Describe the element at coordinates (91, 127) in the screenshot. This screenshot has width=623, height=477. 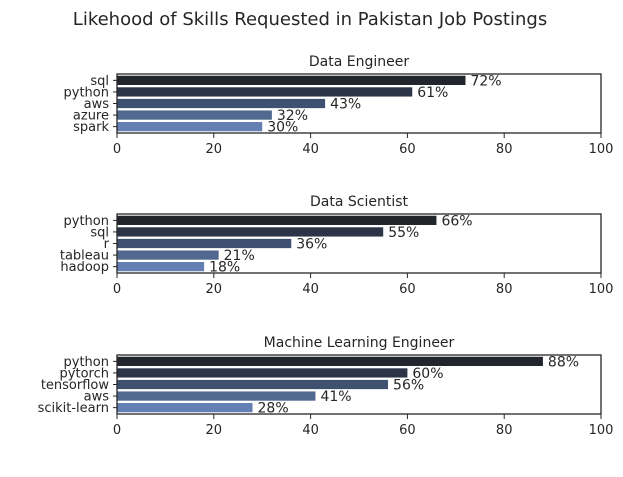
I see `category-label: spark` at that location.